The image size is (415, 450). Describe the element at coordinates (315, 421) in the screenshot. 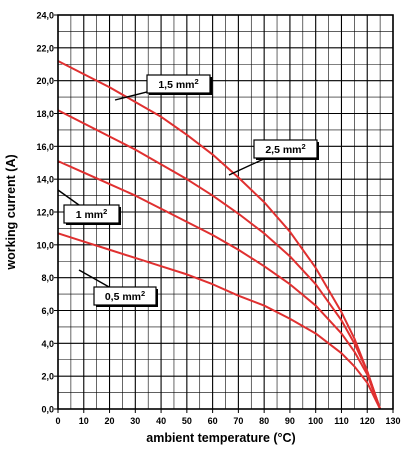

I see `x-tick-label: 100` at that location.